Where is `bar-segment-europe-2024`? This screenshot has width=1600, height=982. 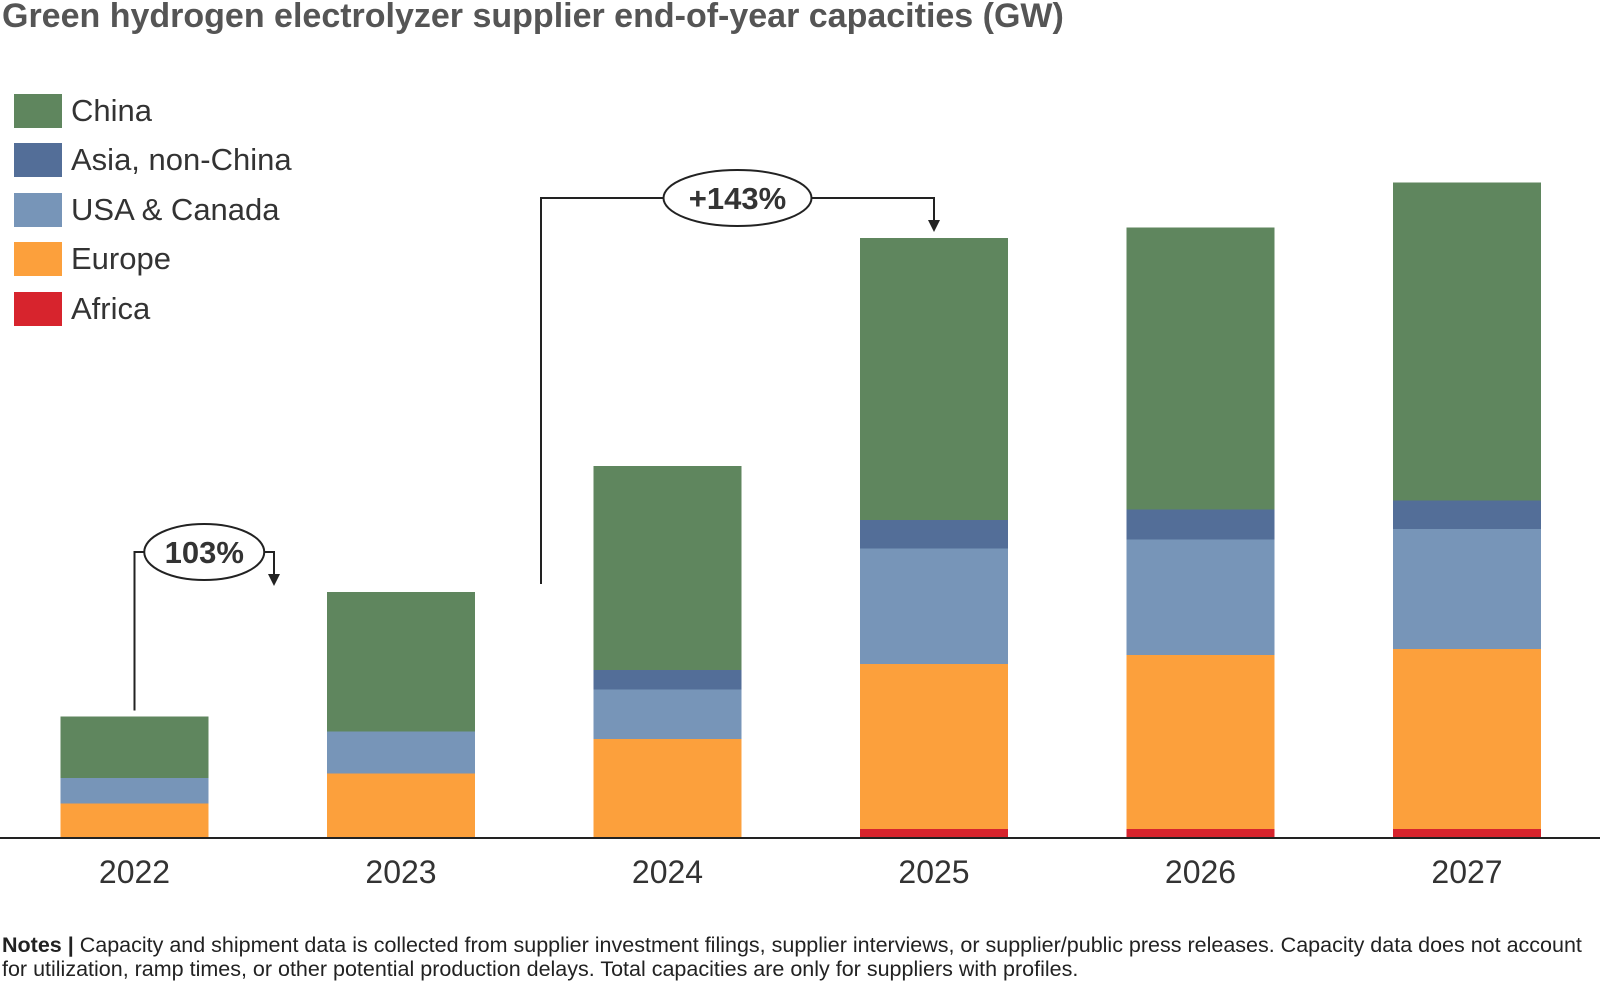
bar-segment-europe-2024 is located at coordinates (667, 788).